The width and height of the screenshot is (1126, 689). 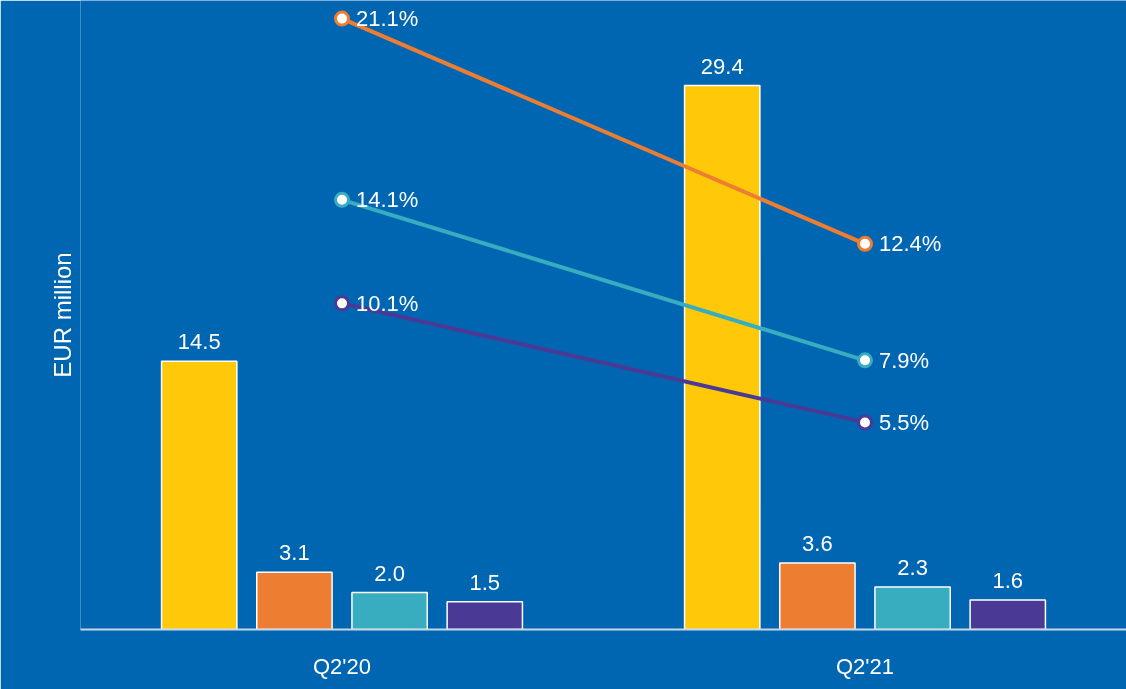 What do you see at coordinates (294, 553) in the screenshot?
I see `data-label: 3.1` at bounding box center [294, 553].